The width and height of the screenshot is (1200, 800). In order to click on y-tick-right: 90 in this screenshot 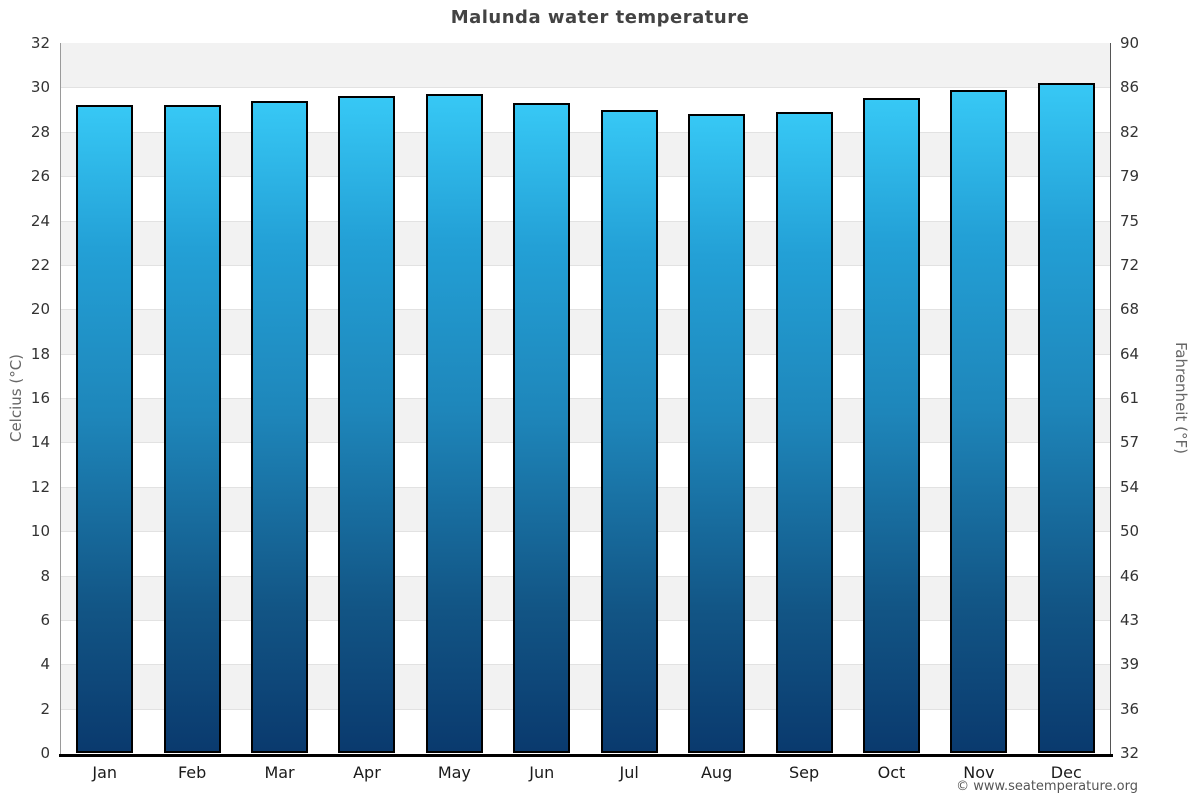, I will do `click(1130, 43)`.